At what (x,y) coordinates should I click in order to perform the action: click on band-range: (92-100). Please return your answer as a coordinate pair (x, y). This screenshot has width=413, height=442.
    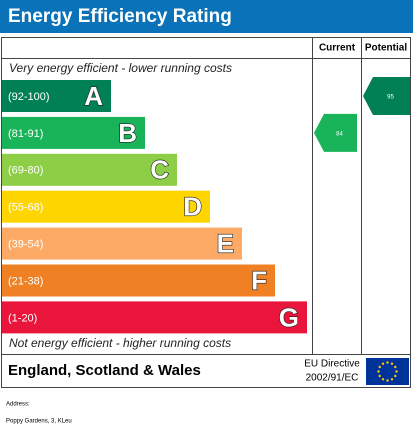
    Looking at the image, I should click on (29, 97).